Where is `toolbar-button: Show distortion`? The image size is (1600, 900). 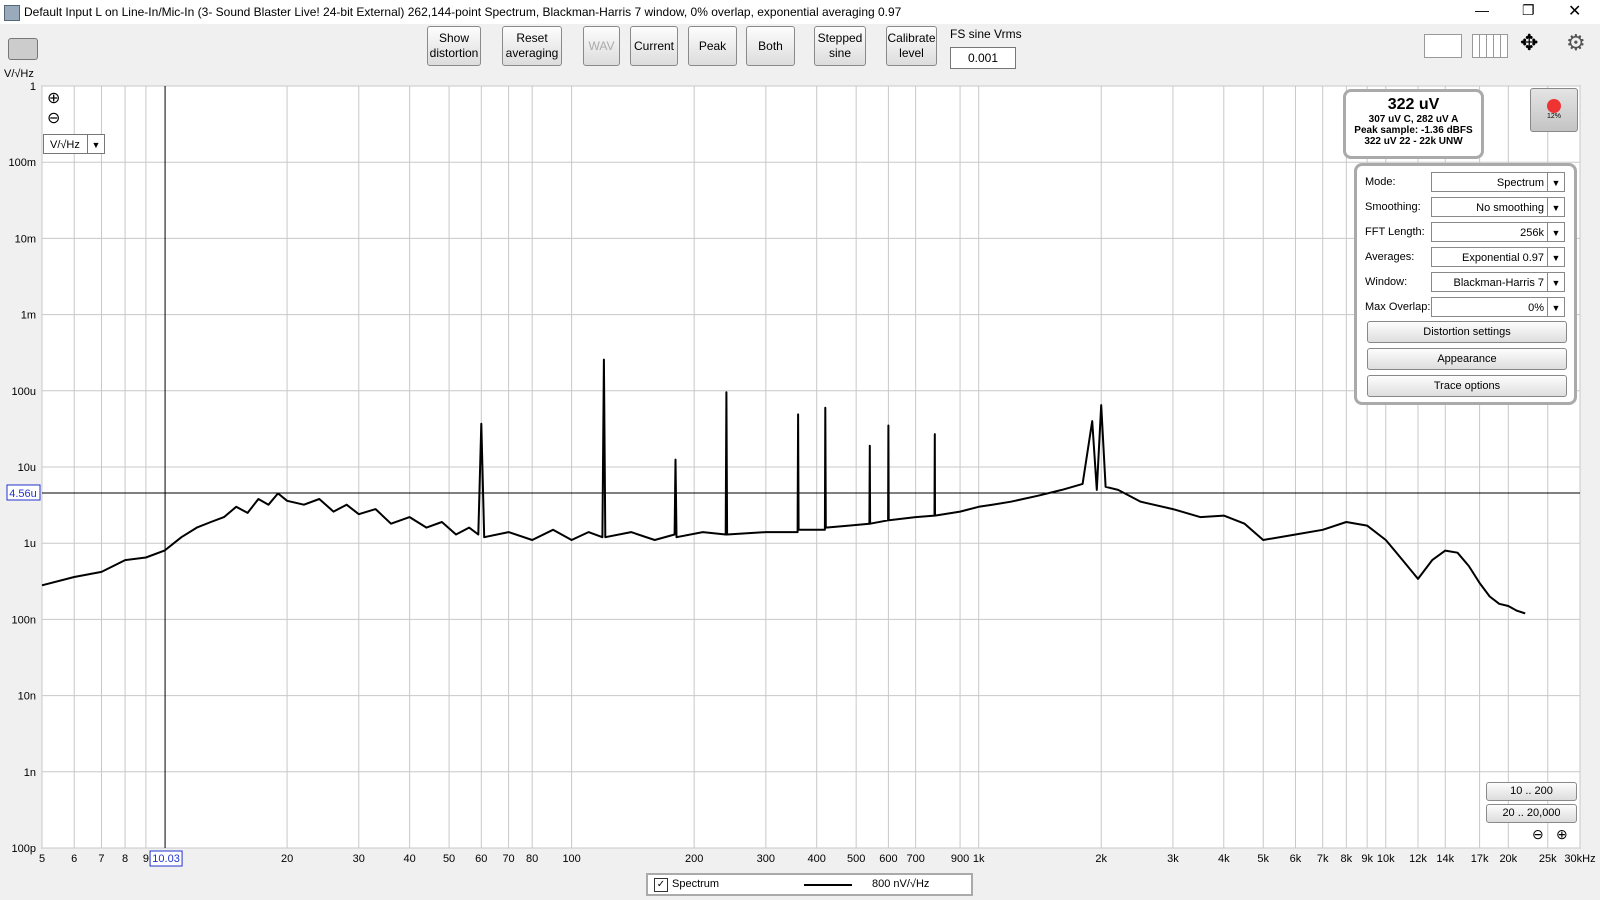 toolbar-button: Show distortion is located at coordinates (454, 46).